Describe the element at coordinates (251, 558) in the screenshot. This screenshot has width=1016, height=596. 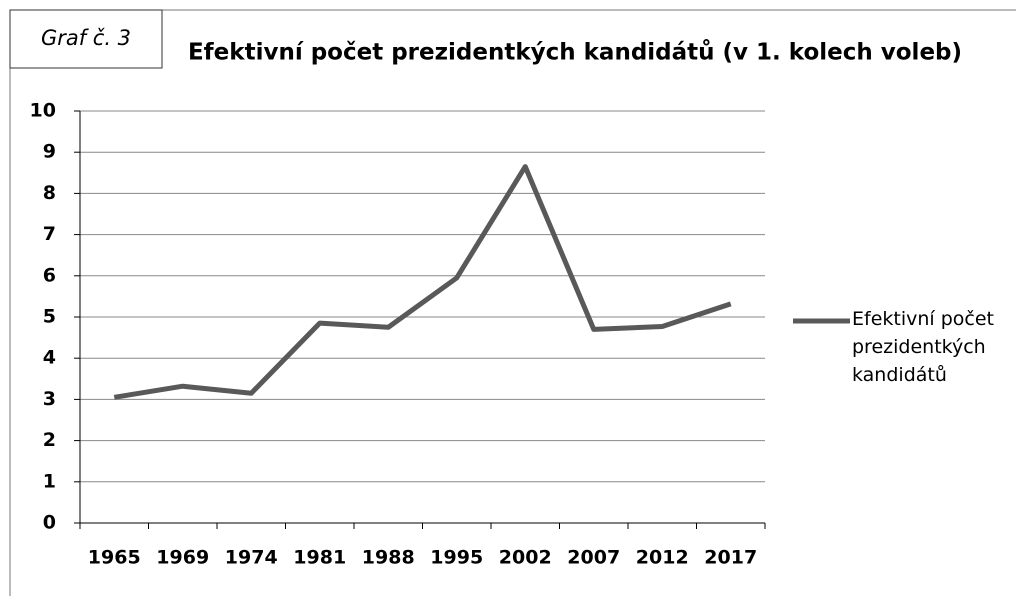
I see `x-tick-label: 1974` at that location.